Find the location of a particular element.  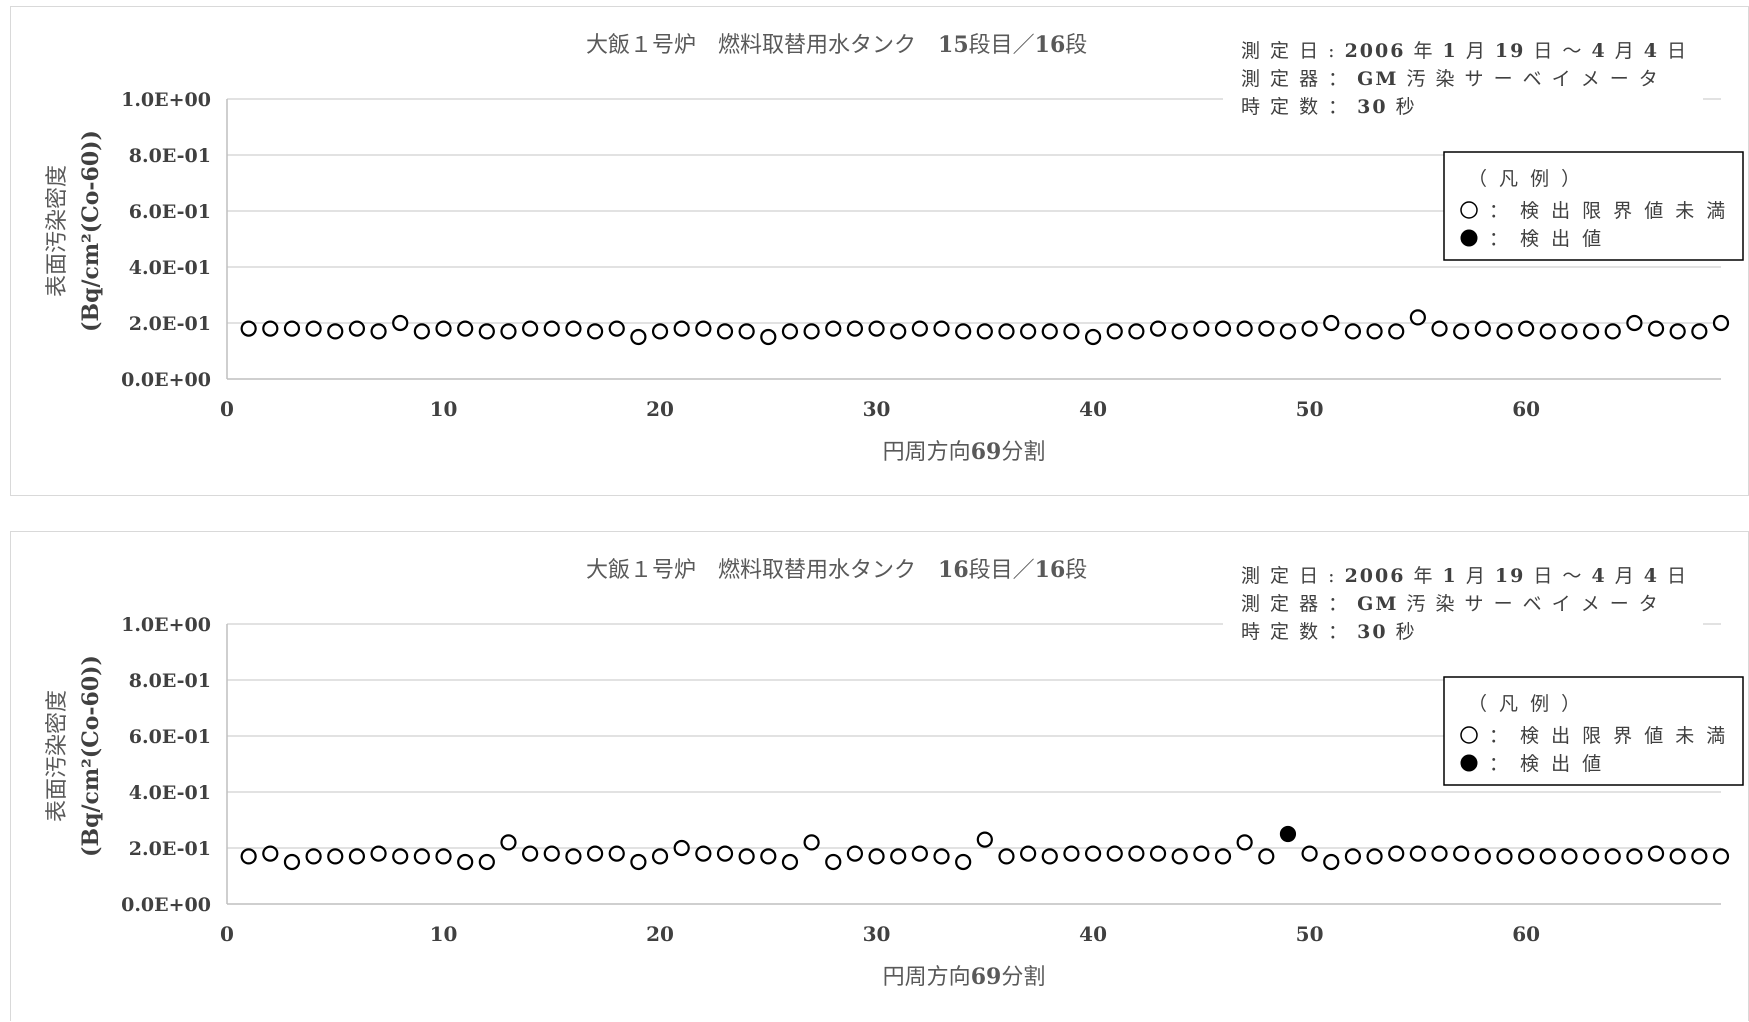

x-tick-label: 60 is located at coordinates (1526, 409).